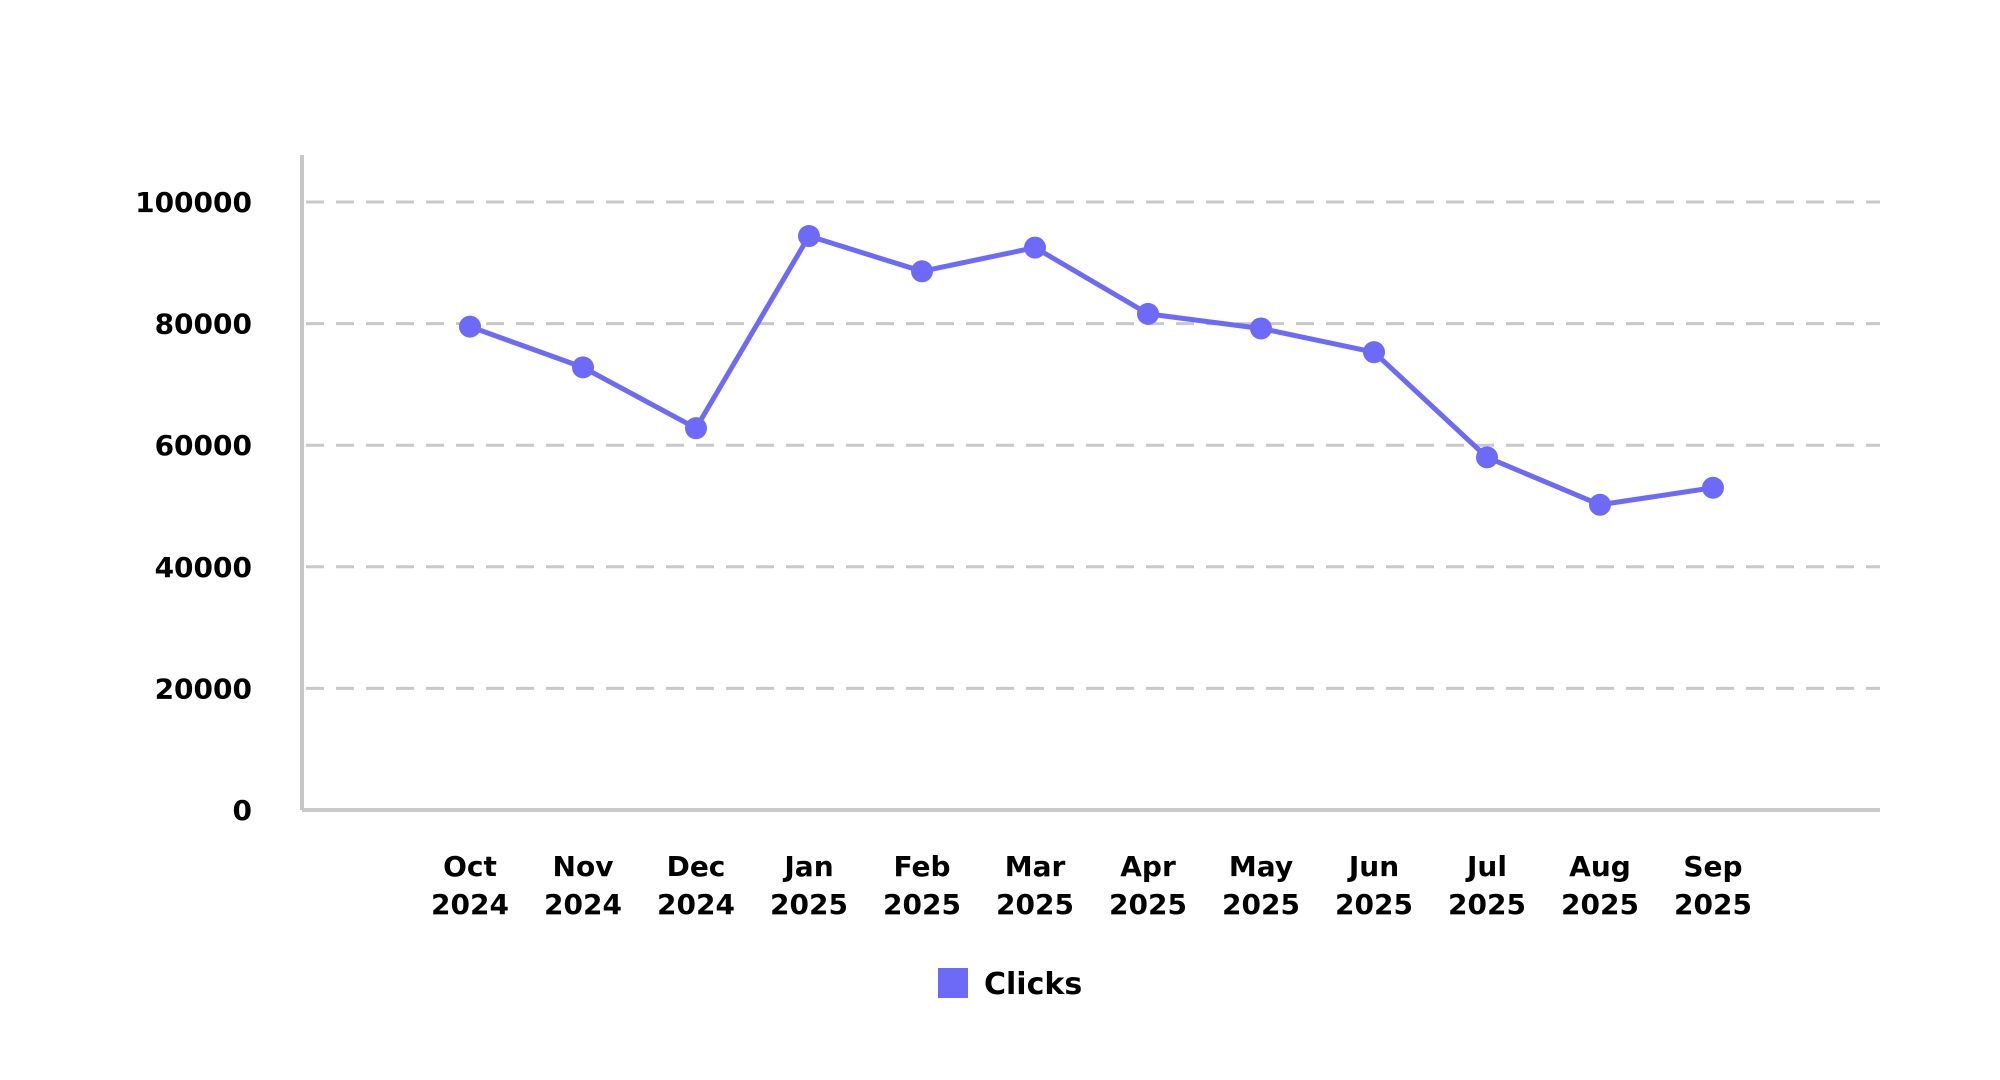 This screenshot has width=2000, height=1080. What do you see at coordinates (1148, 866) in the screenshot?
I see `x-tick-month: Apr` at bounding box center [1148, 866].